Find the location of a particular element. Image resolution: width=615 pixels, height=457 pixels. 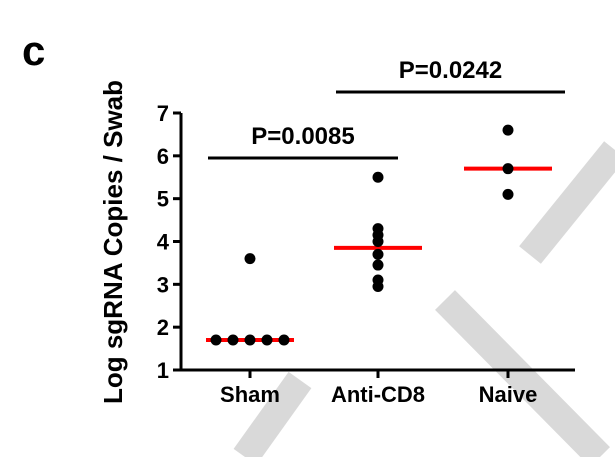

y-tick-label: 6 is located at coordinates (163, 156).